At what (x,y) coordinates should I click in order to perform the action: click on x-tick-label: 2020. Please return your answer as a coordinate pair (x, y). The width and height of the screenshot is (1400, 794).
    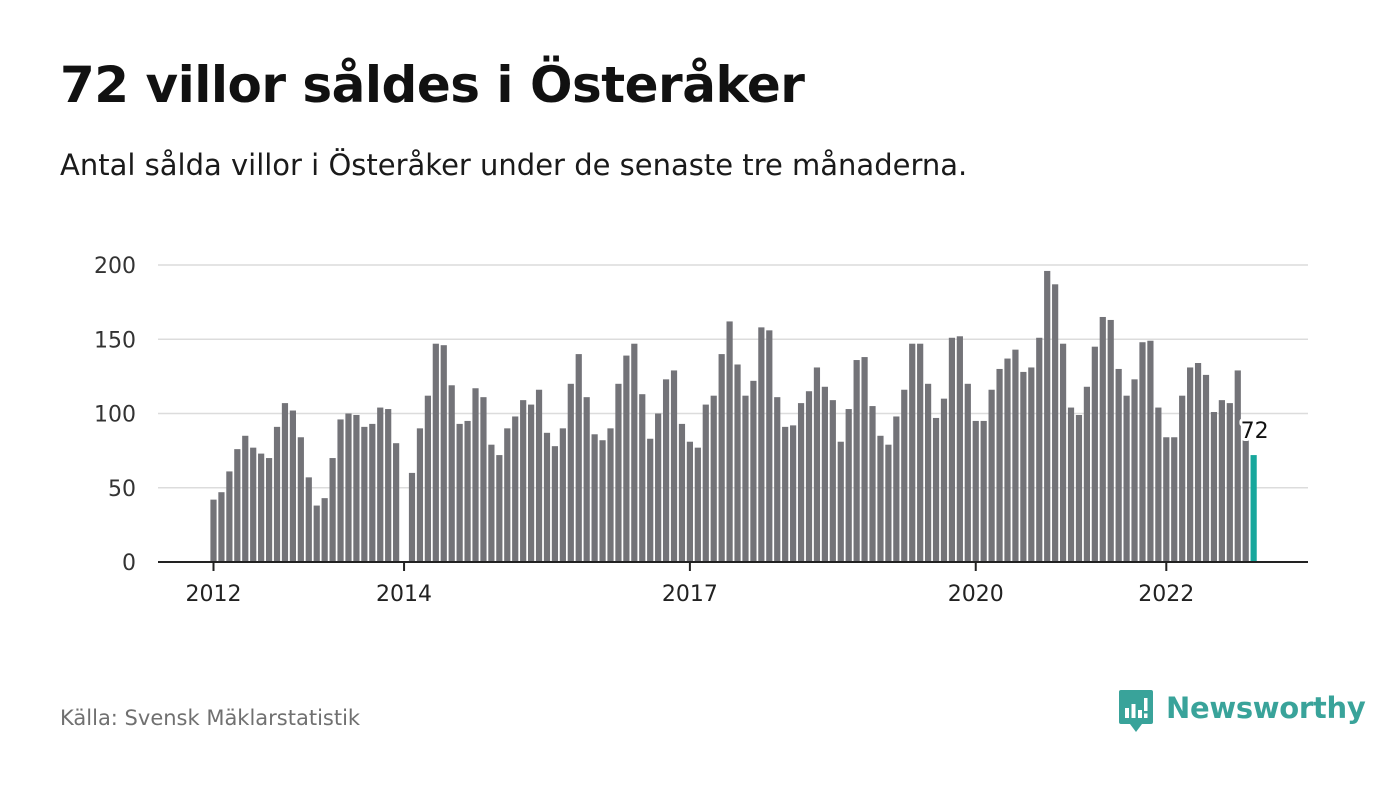
    Looking at the image, I should click on (976, 594).